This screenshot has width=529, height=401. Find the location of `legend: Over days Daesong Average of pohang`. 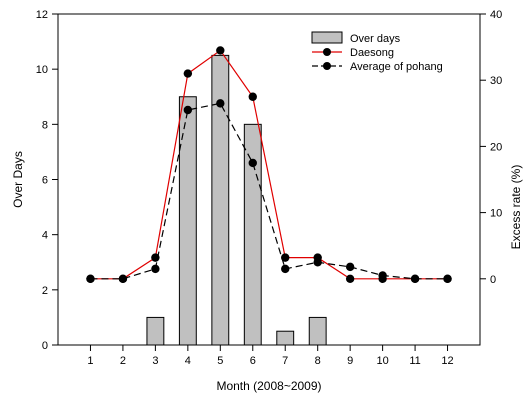

legend: Over days Daesong Average of pohang is located at coordinates (377, 52).